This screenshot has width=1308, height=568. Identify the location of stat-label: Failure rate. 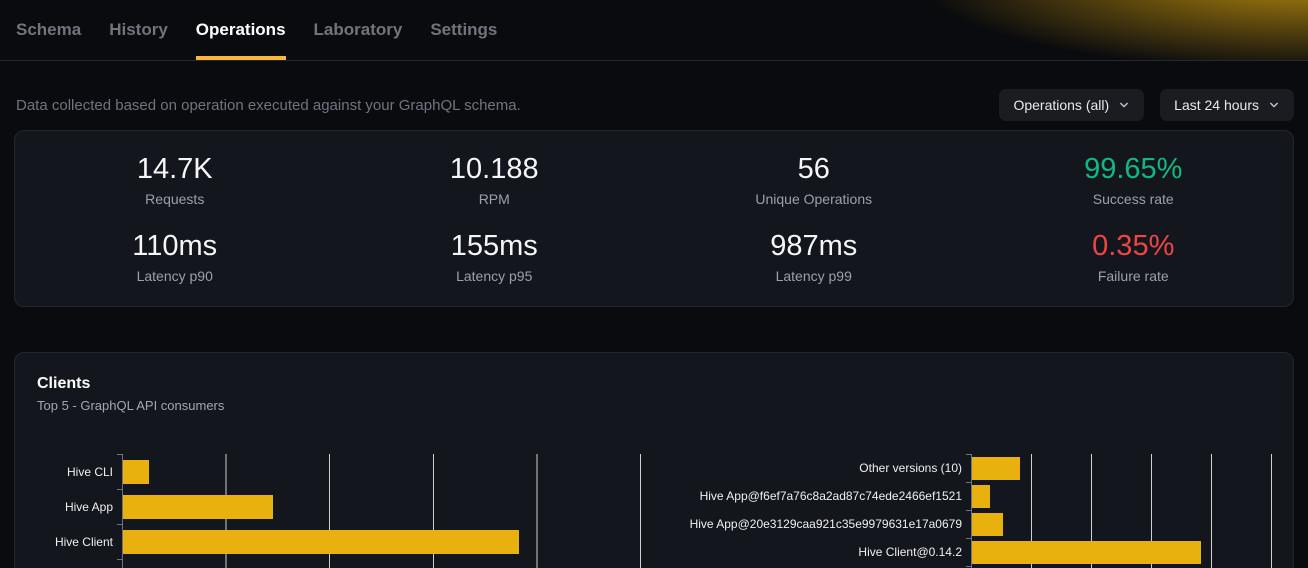
(1133, 276).